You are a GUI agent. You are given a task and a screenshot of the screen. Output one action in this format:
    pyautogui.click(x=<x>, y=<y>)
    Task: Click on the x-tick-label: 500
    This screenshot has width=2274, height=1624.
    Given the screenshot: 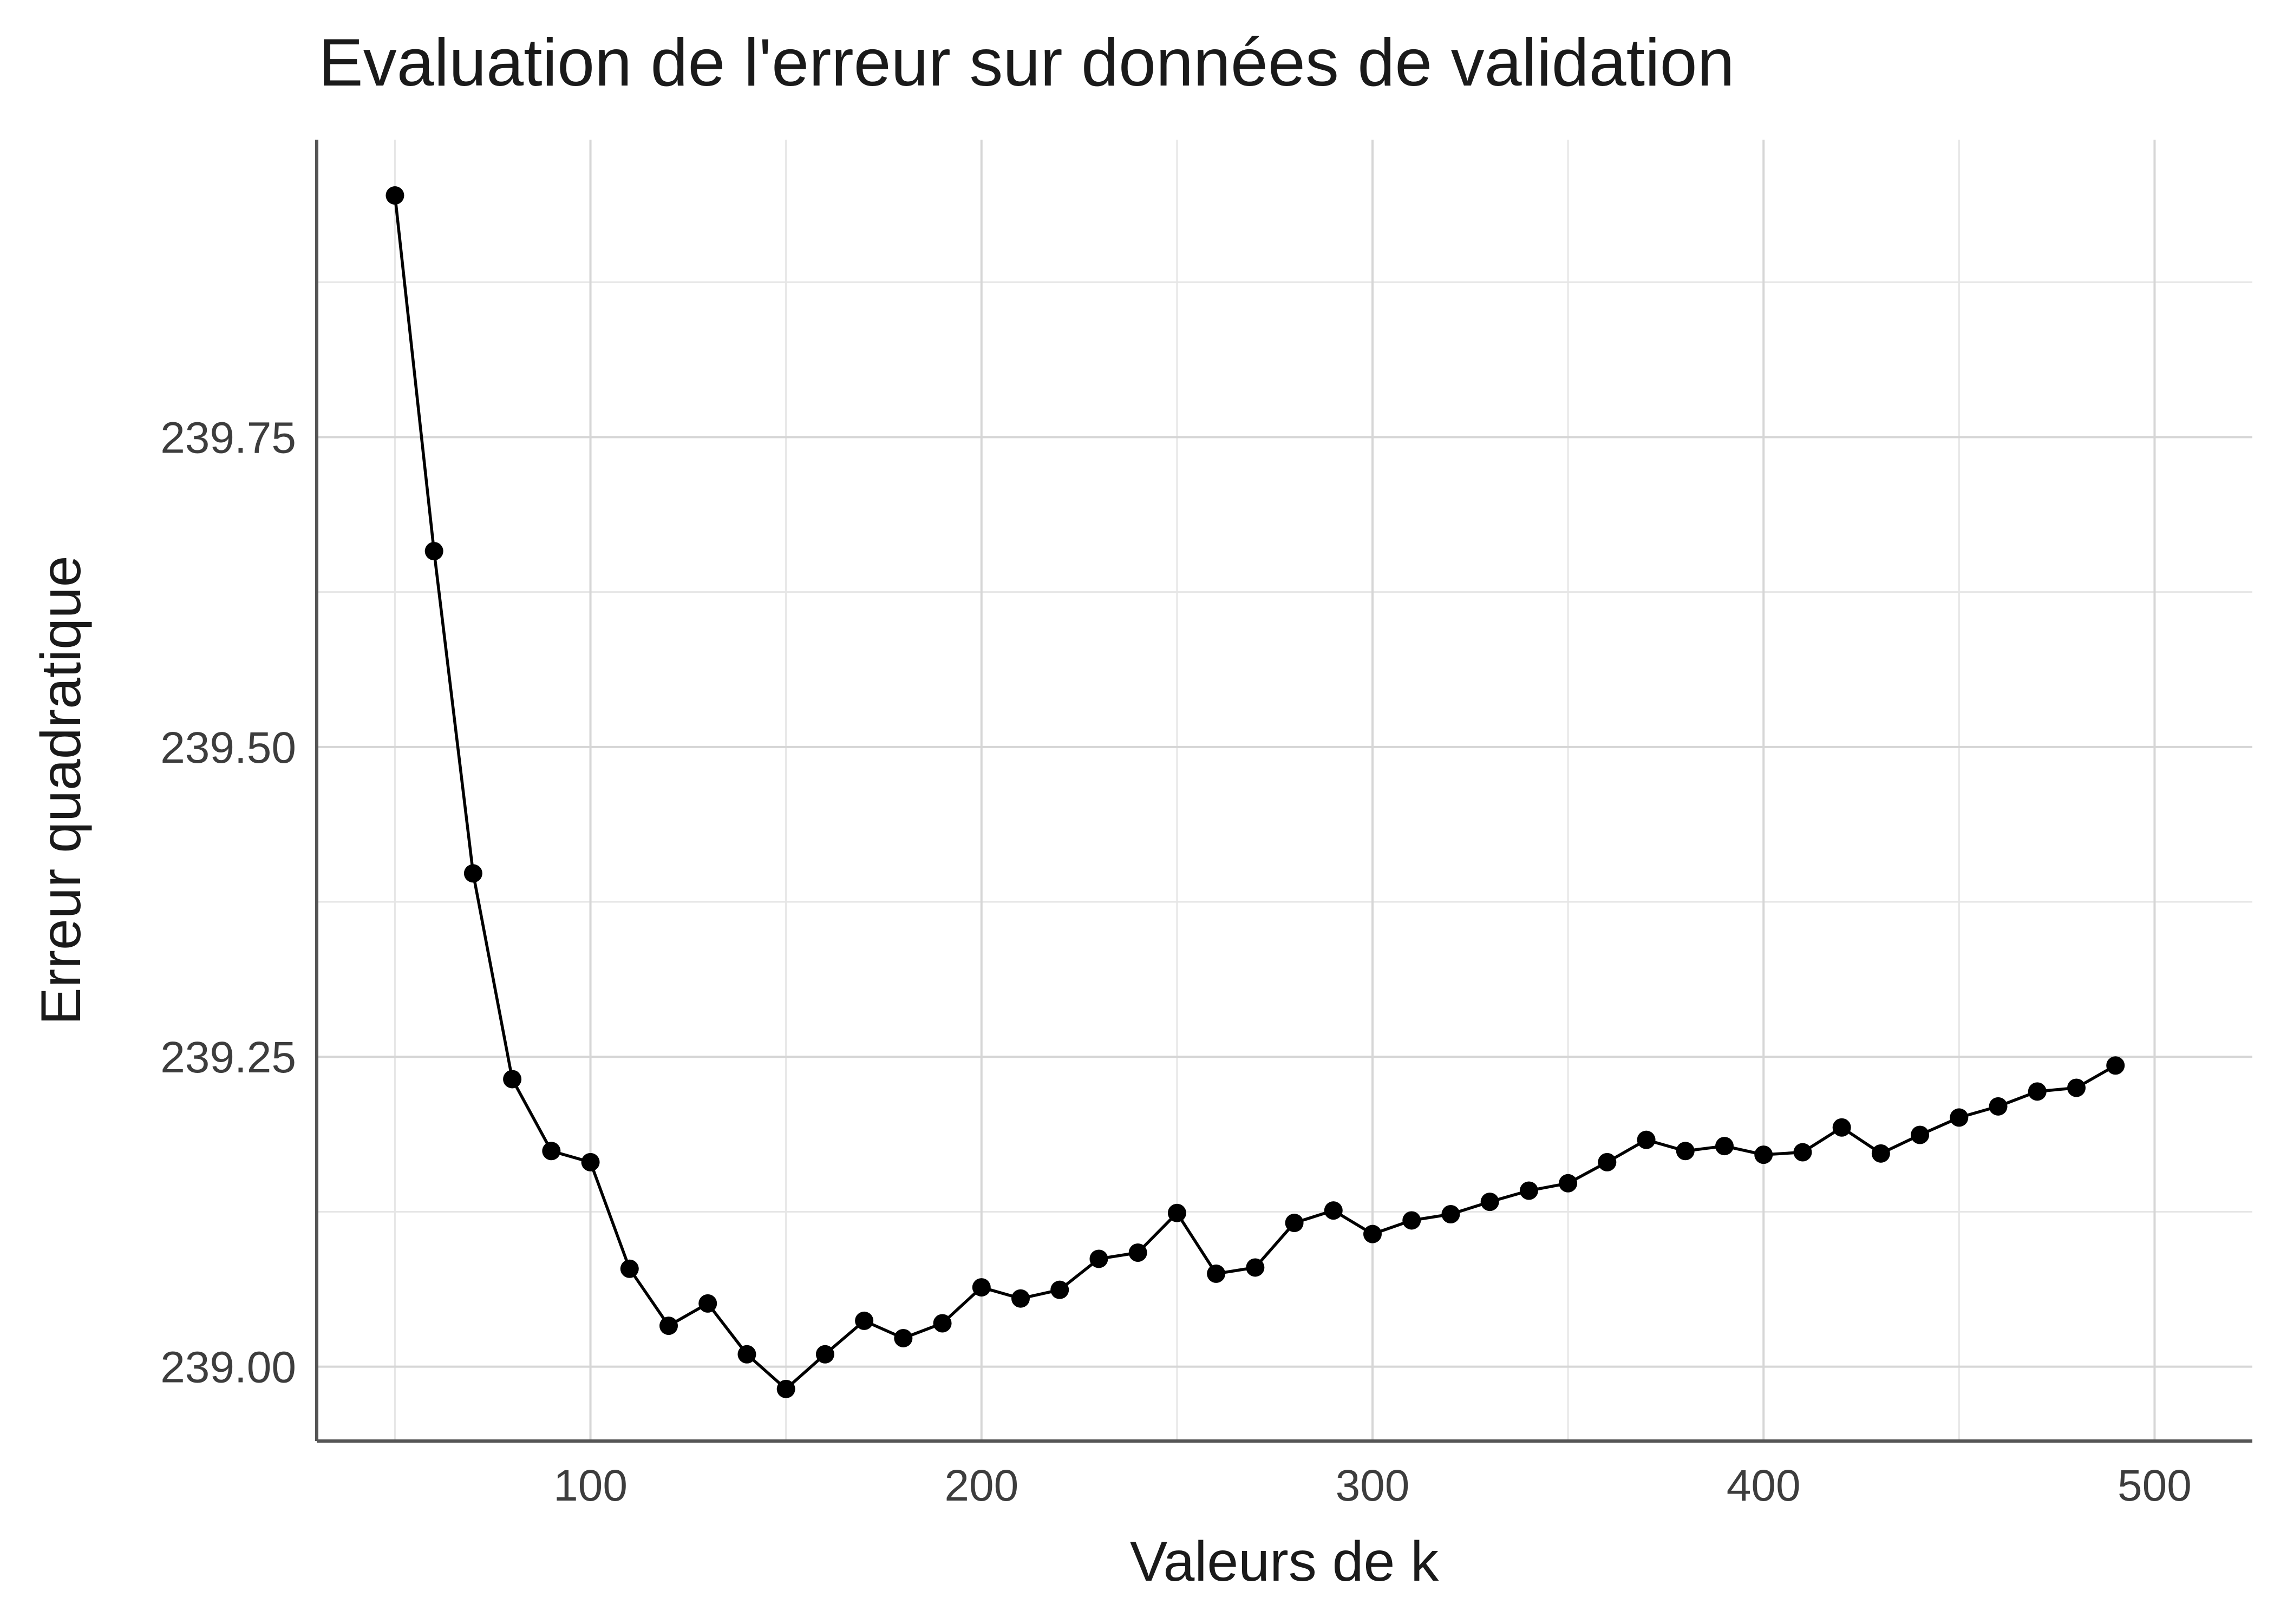 What is the action you would take?
    pyautogui.click(x=2155, y=1486)
    